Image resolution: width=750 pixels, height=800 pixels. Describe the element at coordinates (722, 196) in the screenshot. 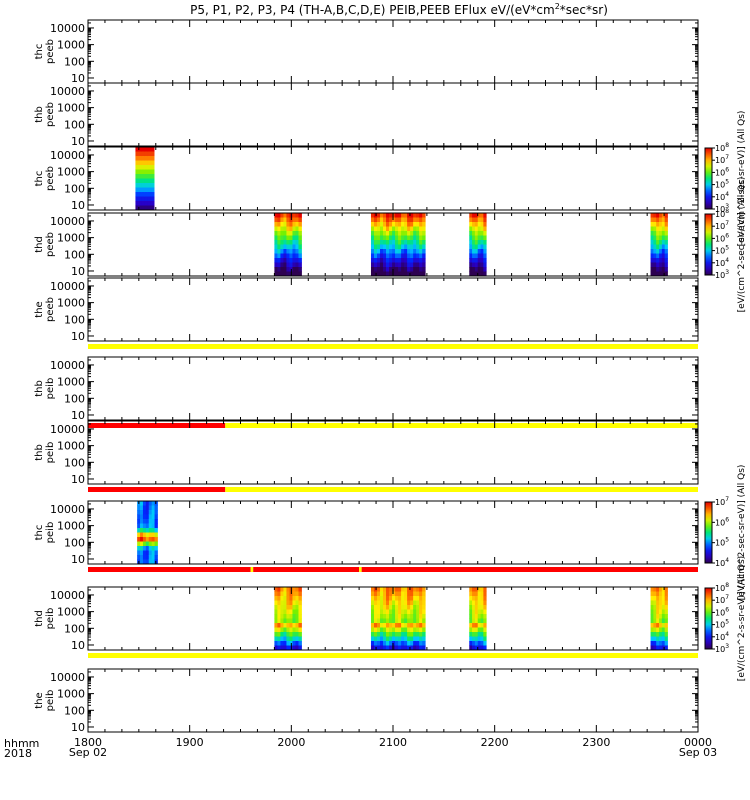

I see `colorbar-tick-label: 10⁴` at that location.